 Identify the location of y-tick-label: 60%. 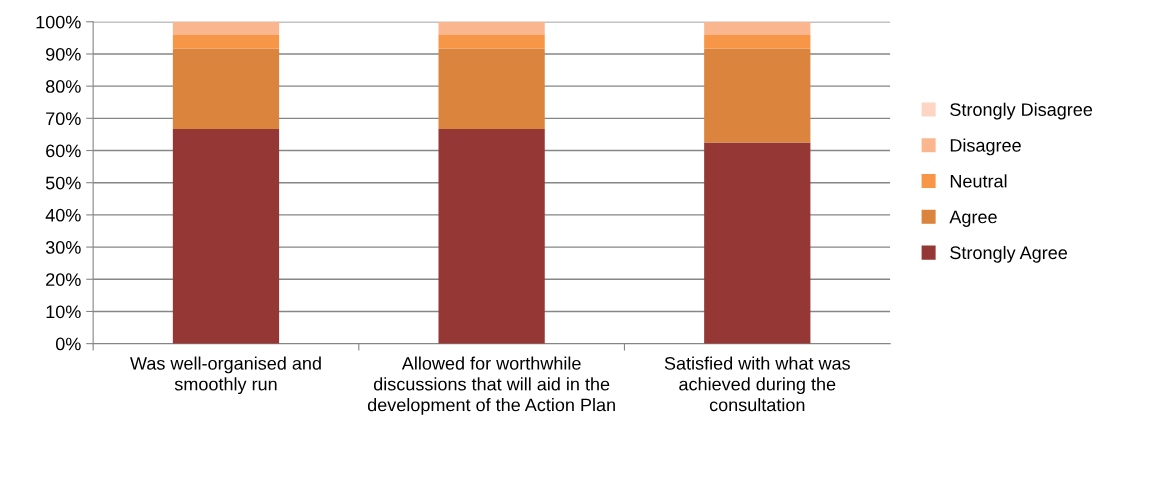
(63, 151).